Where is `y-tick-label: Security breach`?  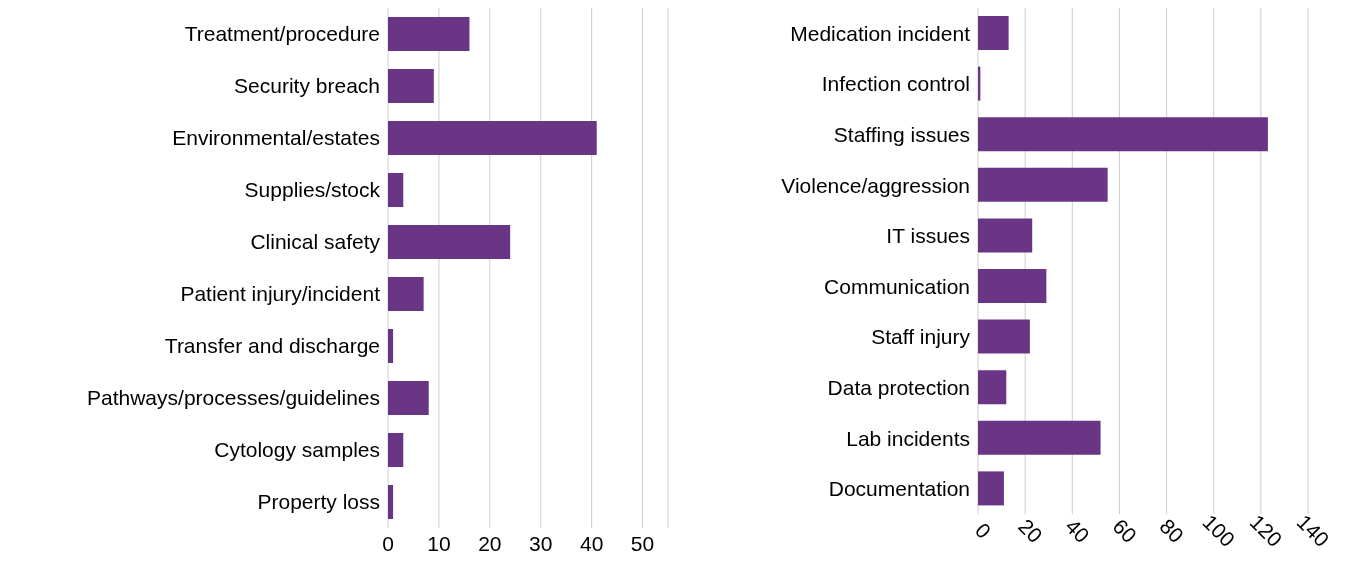
y-tick-label: Security breach is located at coordinates (307, 86).